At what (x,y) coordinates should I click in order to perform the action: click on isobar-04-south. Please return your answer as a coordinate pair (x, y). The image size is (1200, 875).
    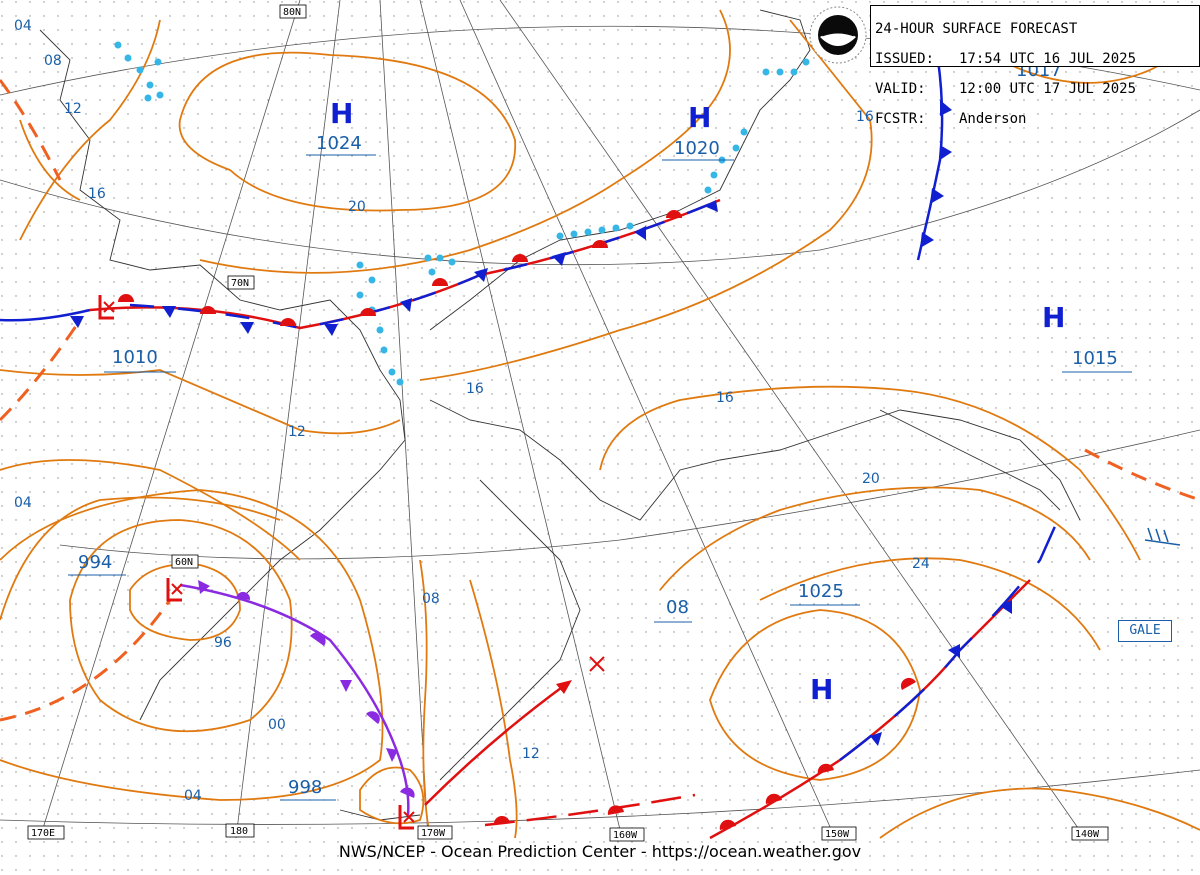
    Looking at the image, I should click on (192, 645).